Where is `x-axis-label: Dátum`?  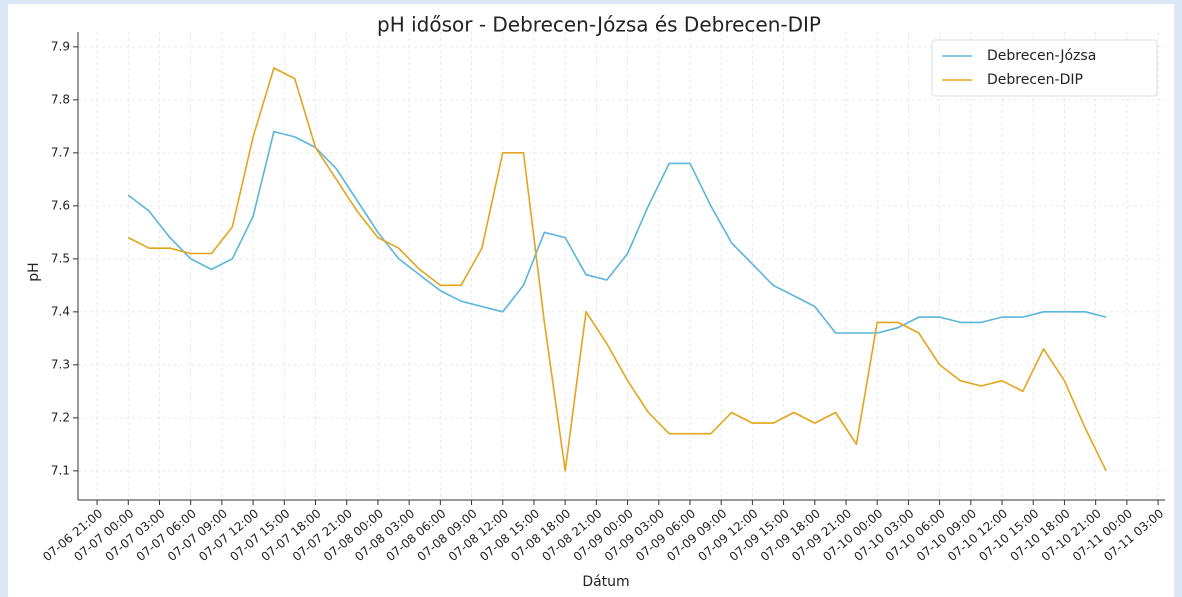 x-axis-label: Dátum is located at coordinates (605, 582).